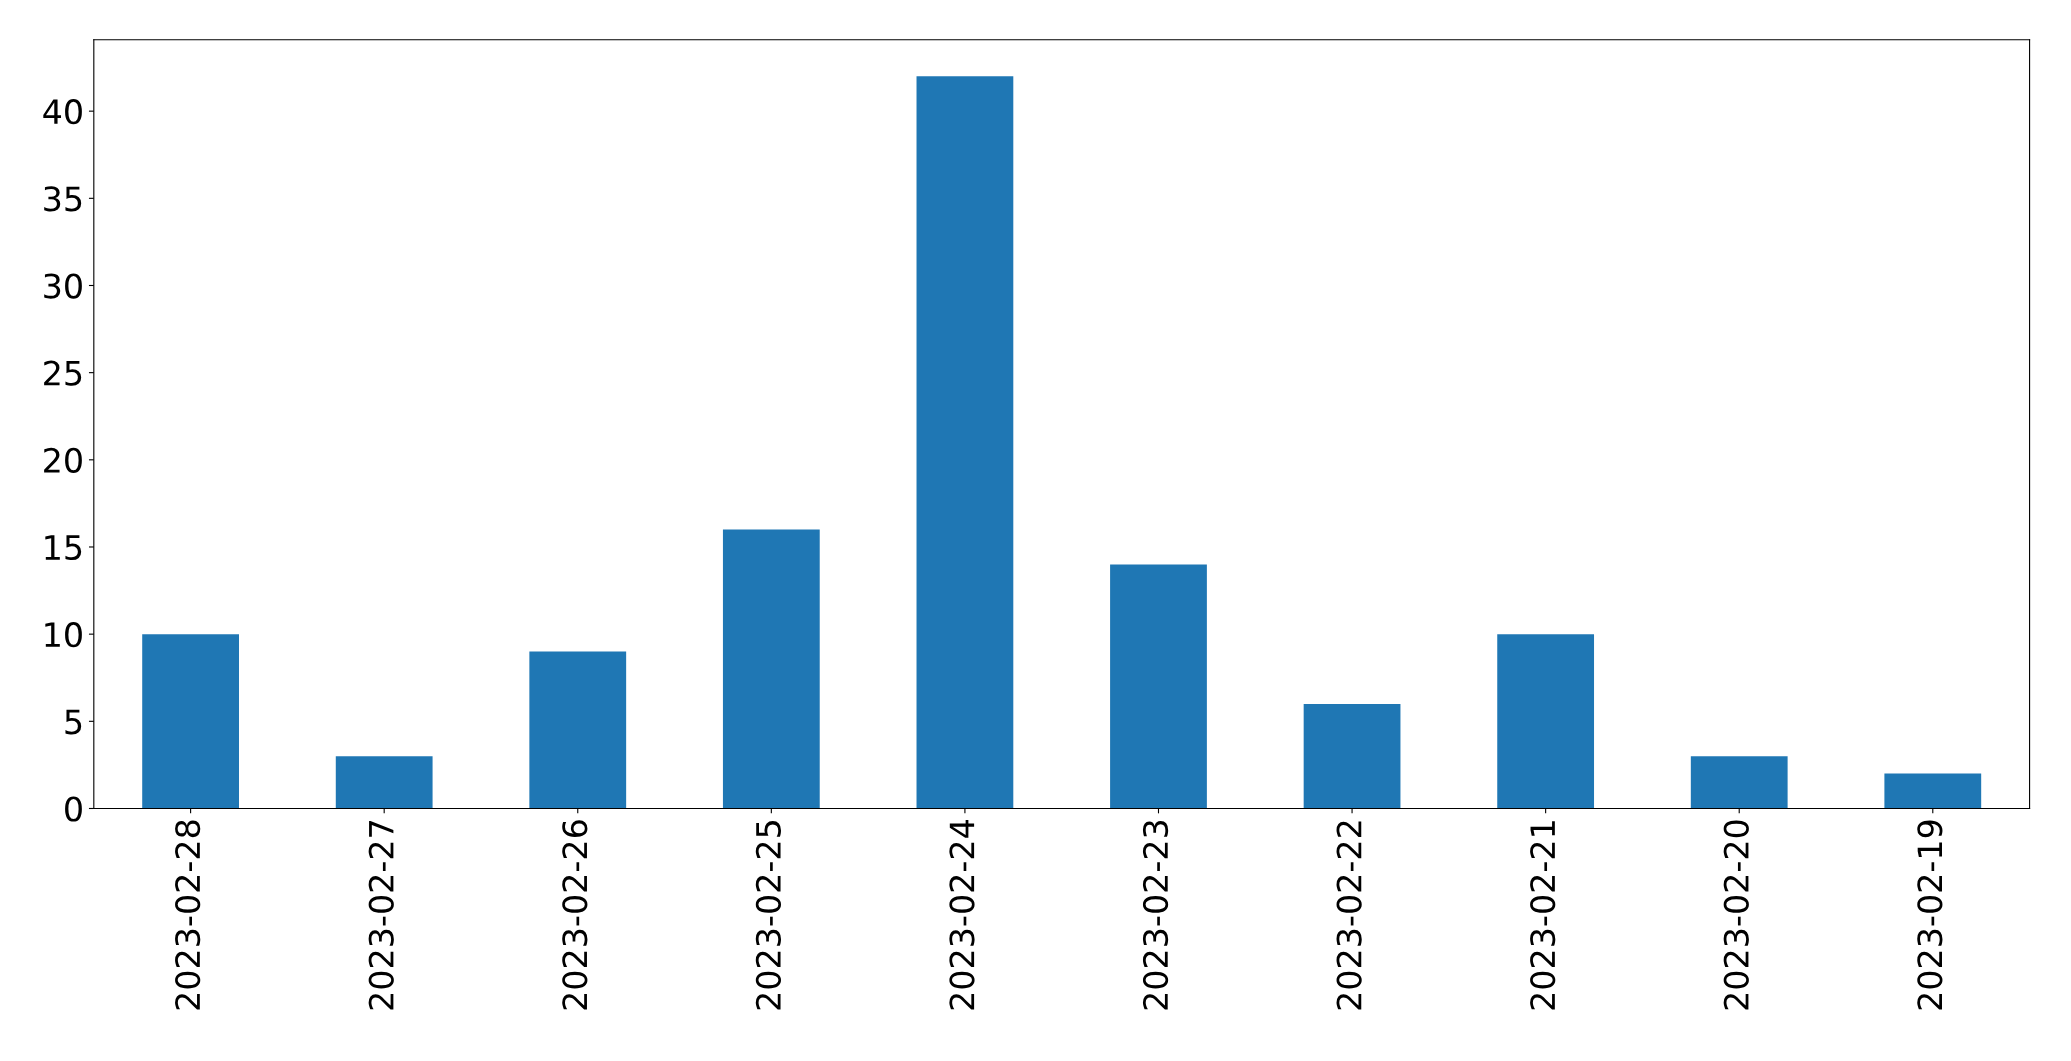  What do you see at coordinates (381, 915) in the screenshot?
I see `x-tick-label: 2023-02-27` at bounding box center [381, 915].